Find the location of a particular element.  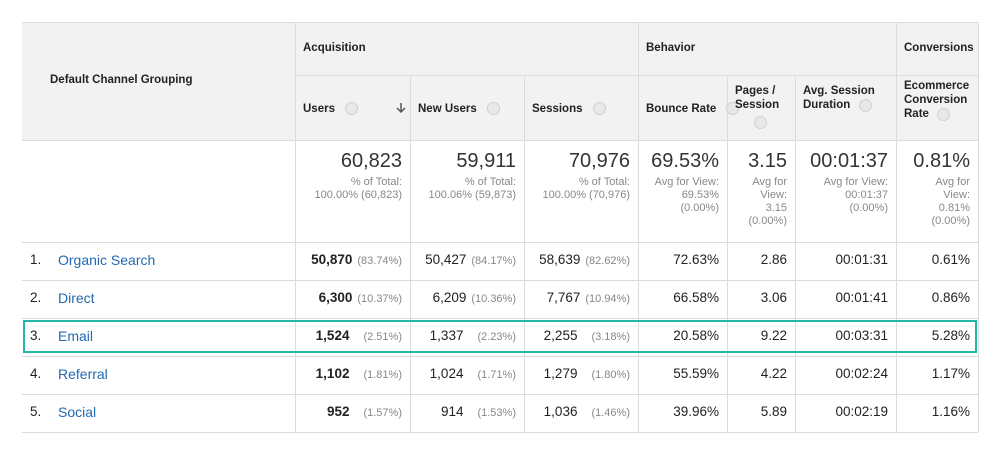

total-note: % of Total: is located at coordinates (376, 182).